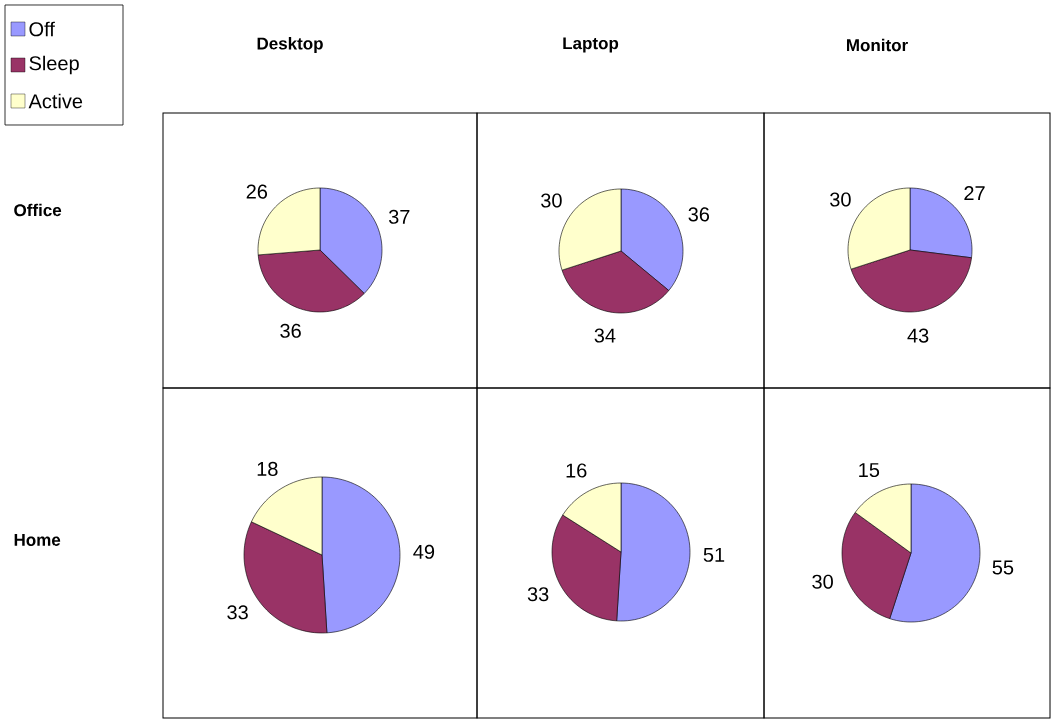 The width and height of the screenshot is (1052, 724). I want to click on data-label: 27, so click(974, 193).